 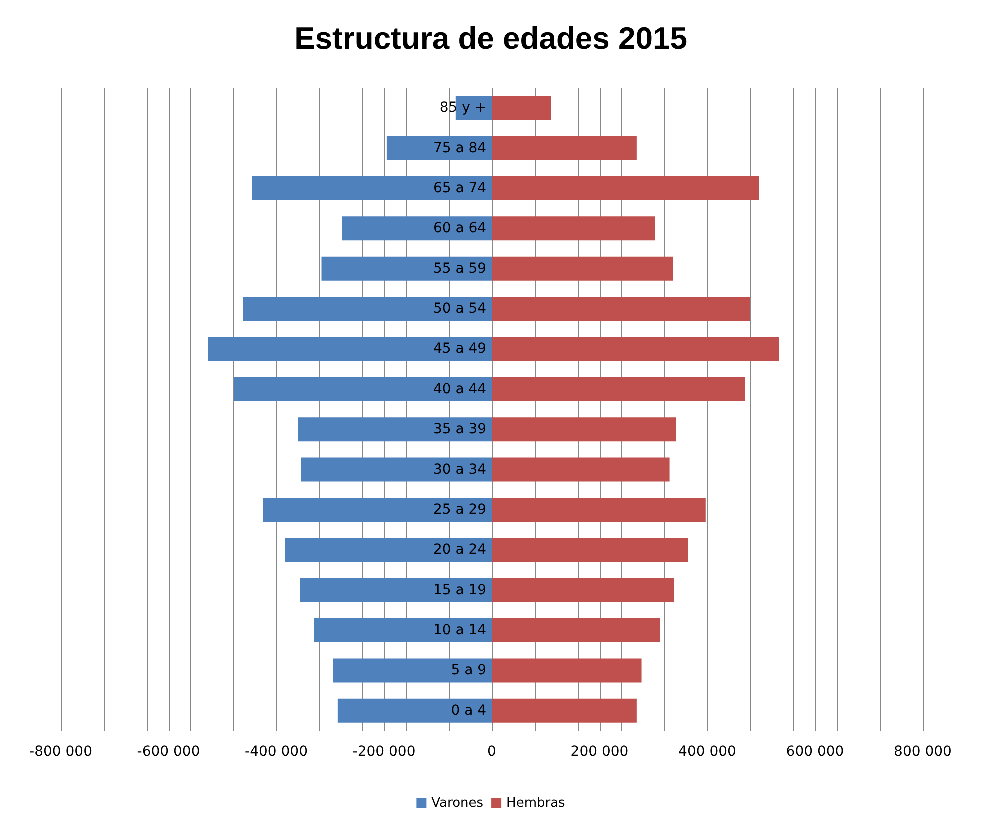 What do you see at coordinates (460, 470) in the screenshot?
I see `y-tick-label: 30 a 34` at bounding box center [460, 470].